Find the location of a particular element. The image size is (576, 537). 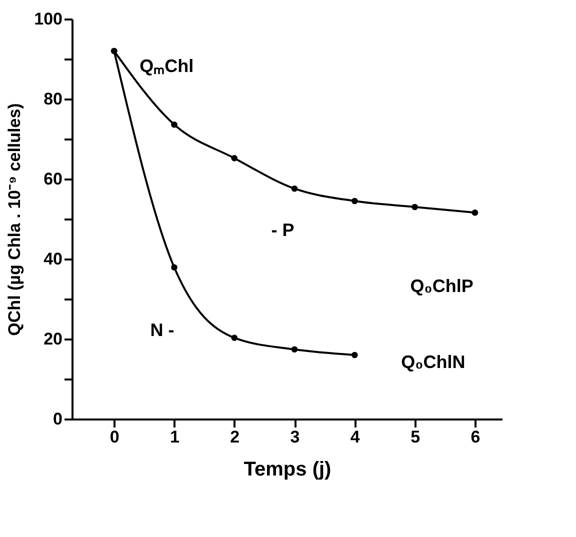

y-tick-label: 80 is located at coordinates (53, 99).